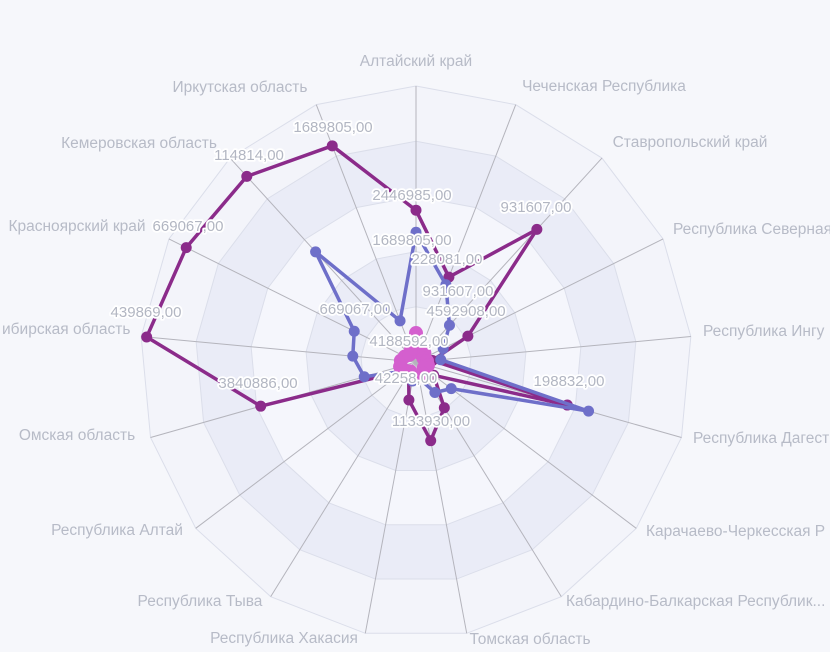  What do you see at coordinates (76, 226) in the screenshot?
I see `axis-label: Красноярский край` at bounding box center [76, 226].